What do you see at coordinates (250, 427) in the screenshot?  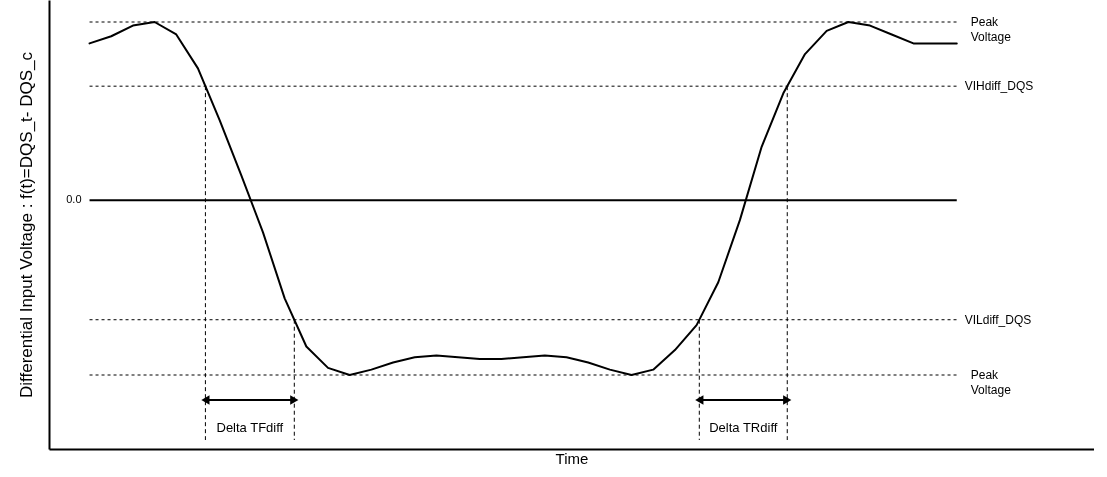 I see `text: Delta TFdiff` at bounding box center [250, 427].